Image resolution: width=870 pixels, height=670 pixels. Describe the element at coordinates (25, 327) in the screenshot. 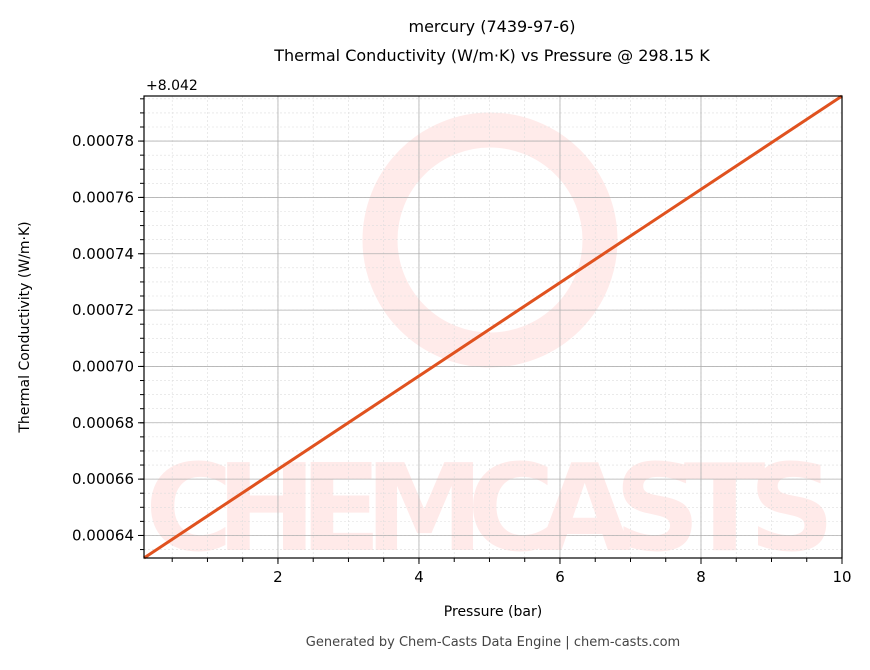

I see `y-axis-label: Thermal Conductivity (W/m·K)` at that location.